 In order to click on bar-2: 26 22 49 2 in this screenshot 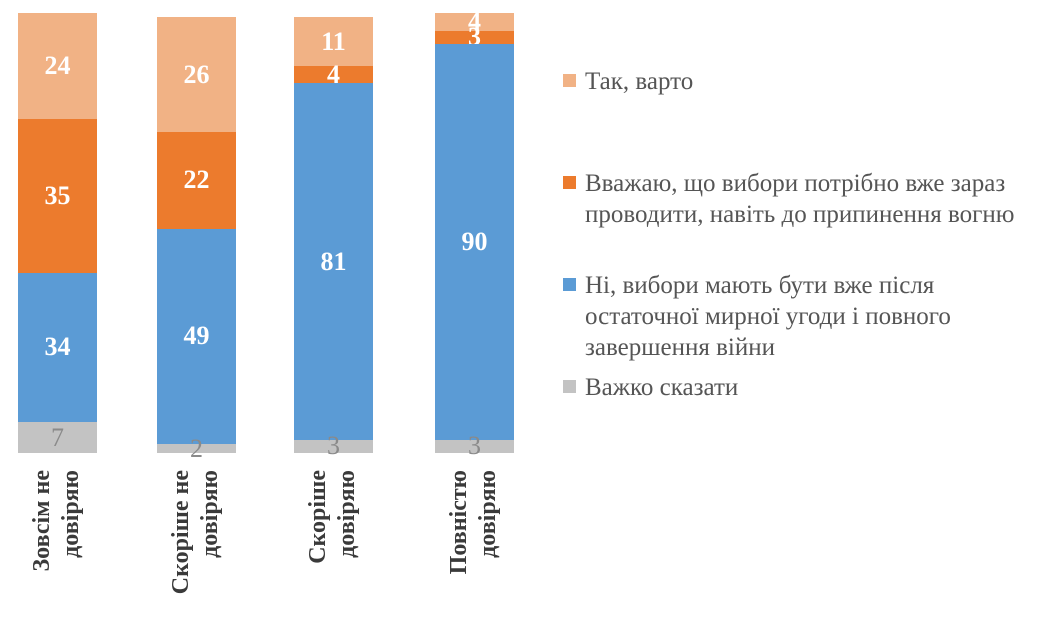, I will do `click(196, 239)`.